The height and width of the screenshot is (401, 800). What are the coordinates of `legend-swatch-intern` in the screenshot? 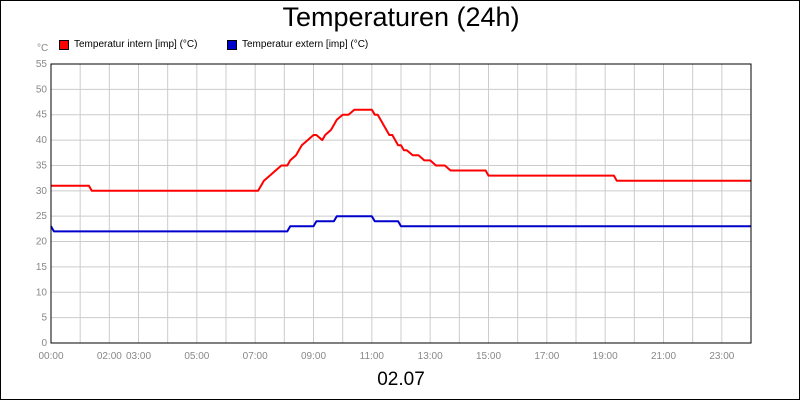 It's located at (64, 44).